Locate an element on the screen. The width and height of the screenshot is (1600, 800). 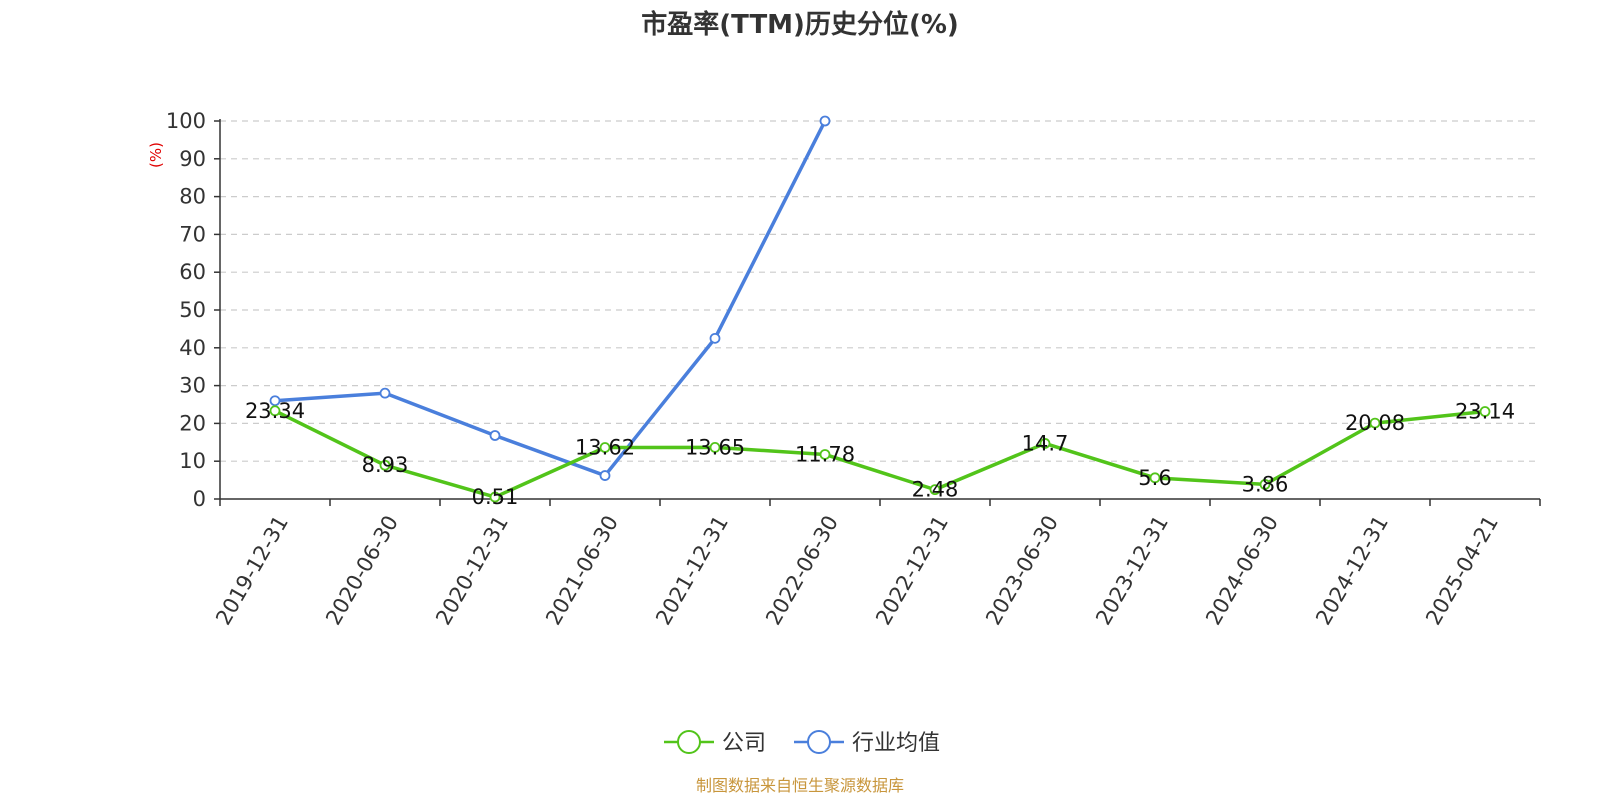
x-tick-label: 2019-12-31 is located at coordinates (252, 570).